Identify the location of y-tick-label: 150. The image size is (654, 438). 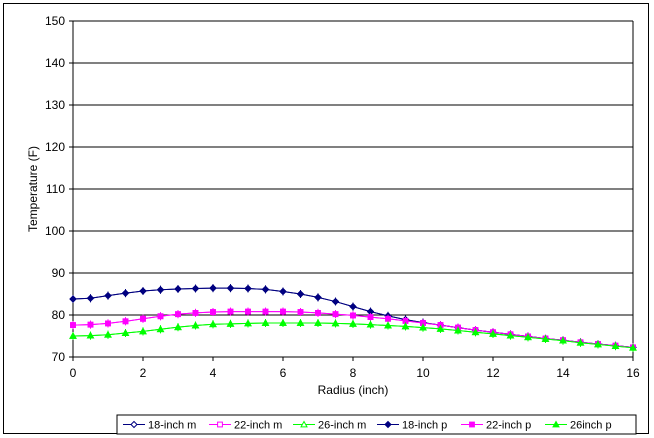
(55, 21).